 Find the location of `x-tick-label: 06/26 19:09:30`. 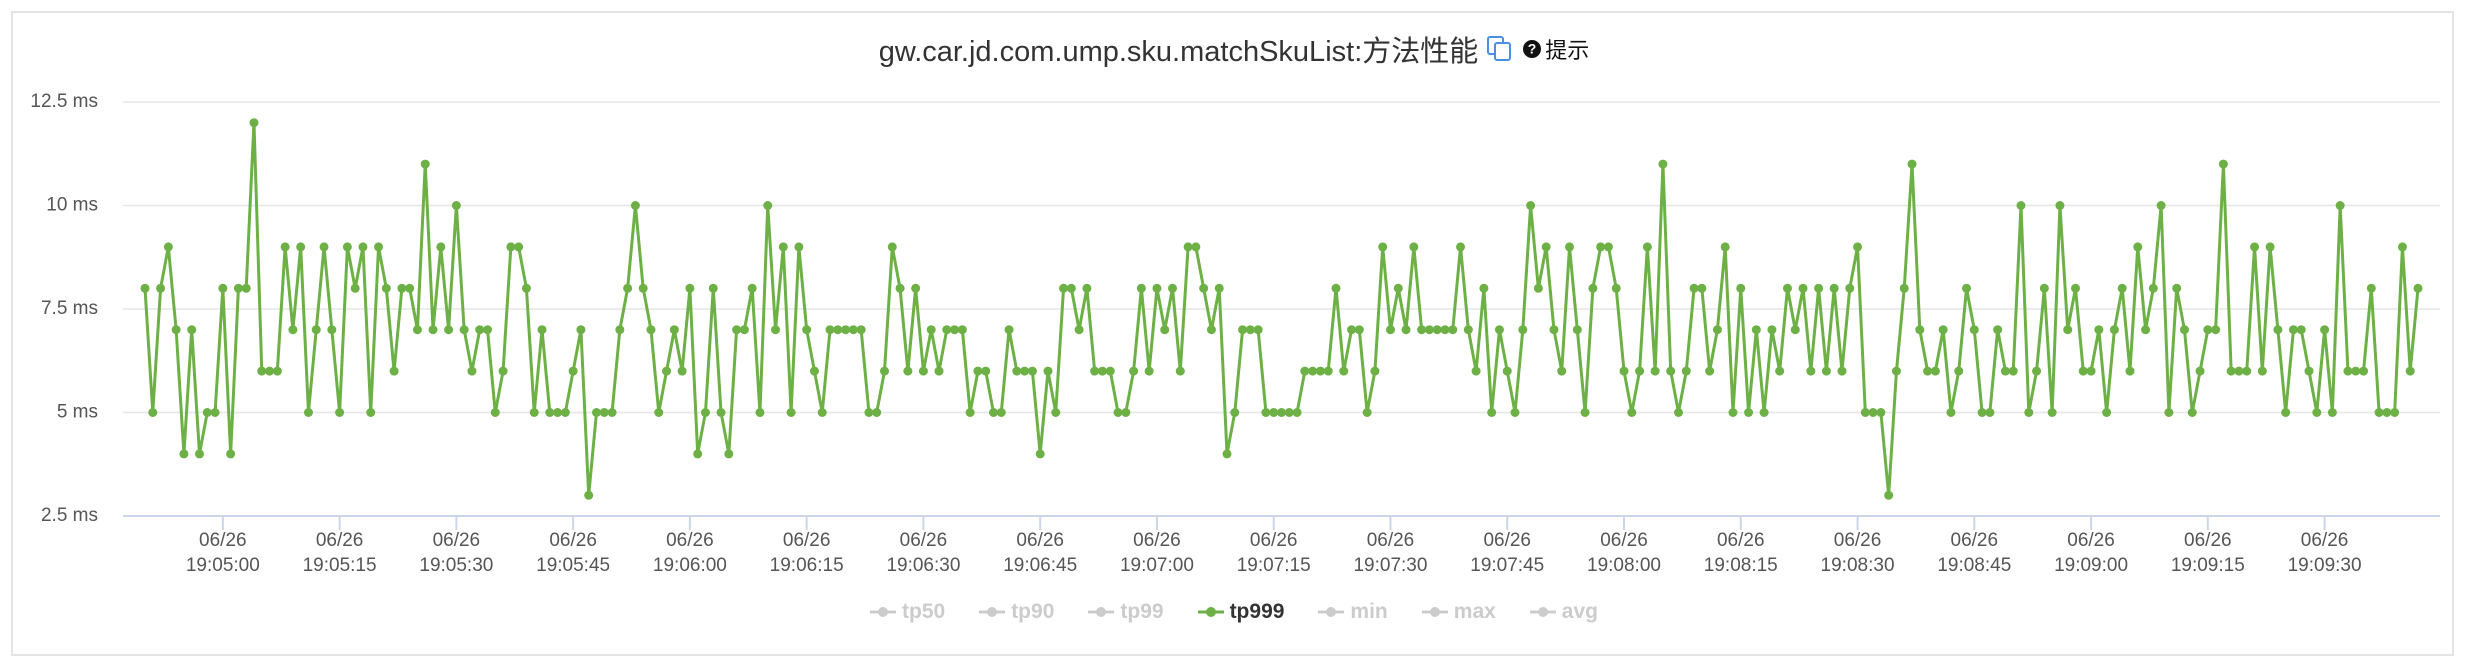

x-tick-label: 06/26 19:09:30 is located at coordinates (2324, 553).